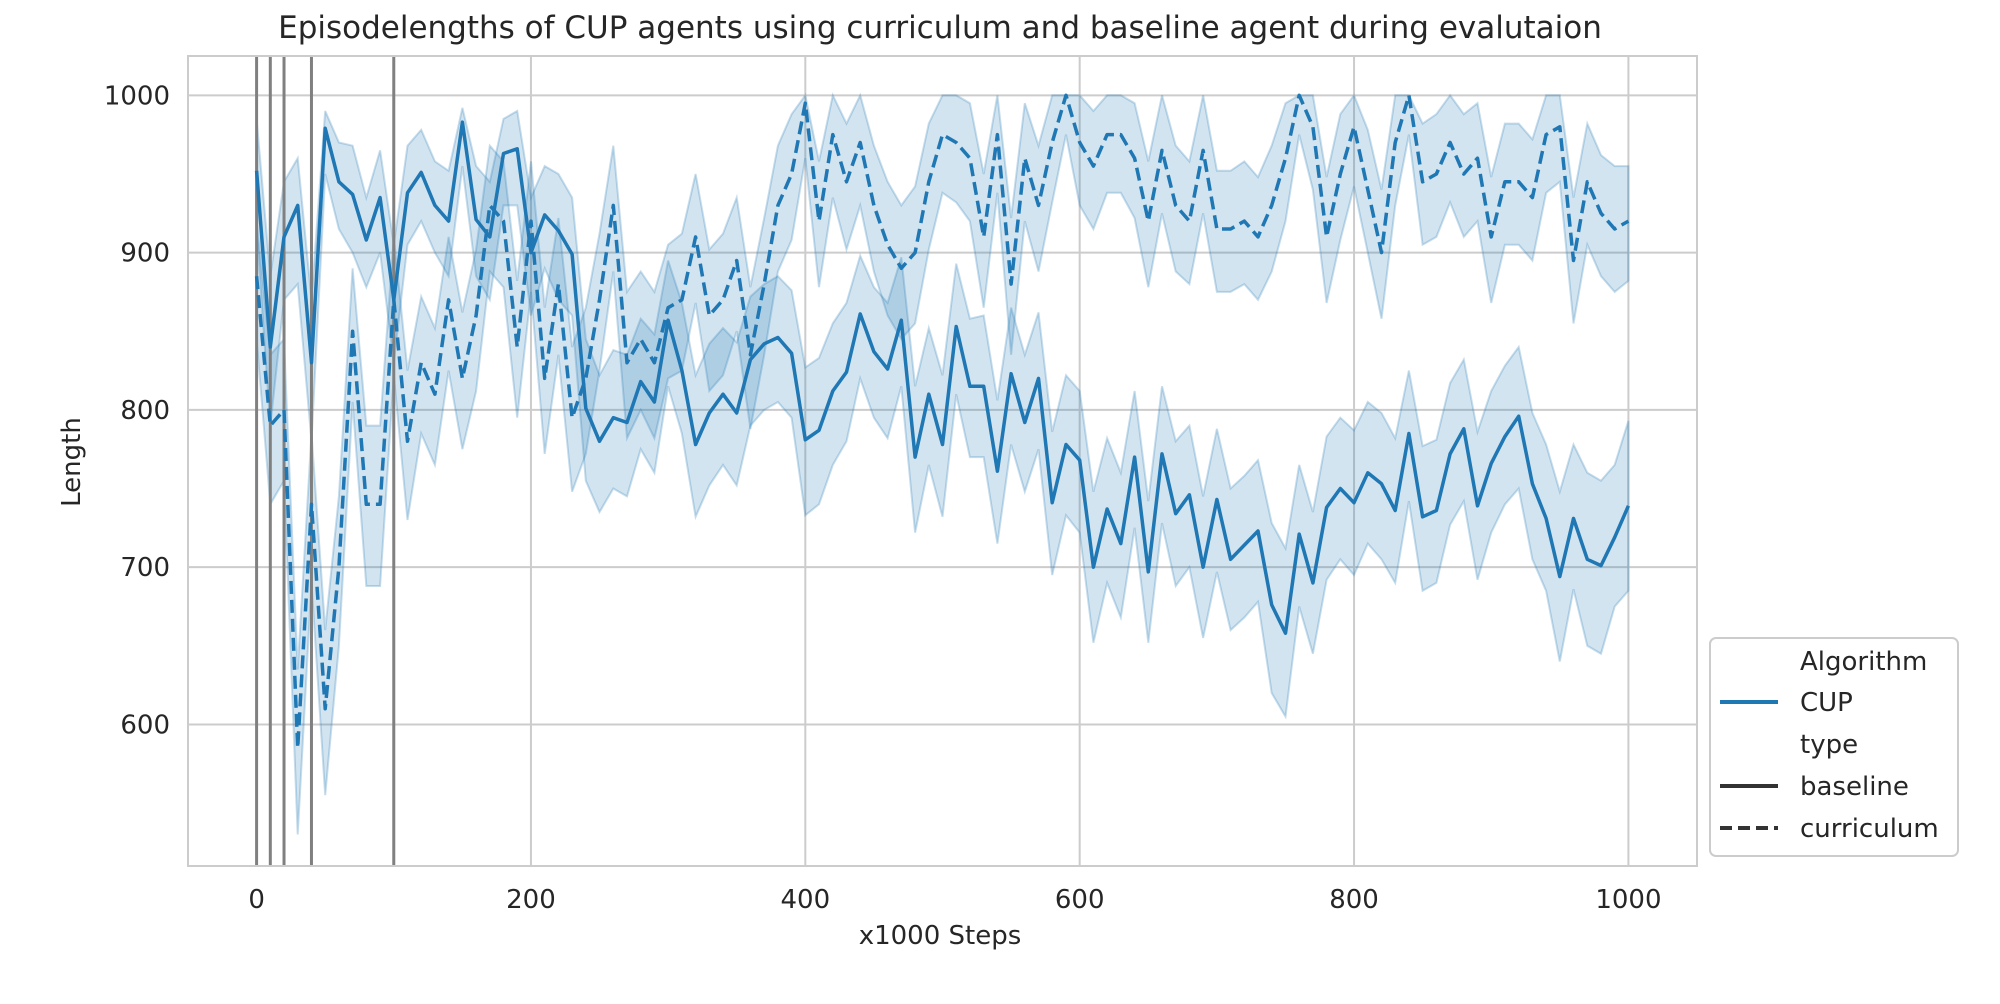 Image resolution: width=2000 pixels, height=1004 pixels. I want to click on legend-label-curriculum: curriculum, so click(1869, 829).